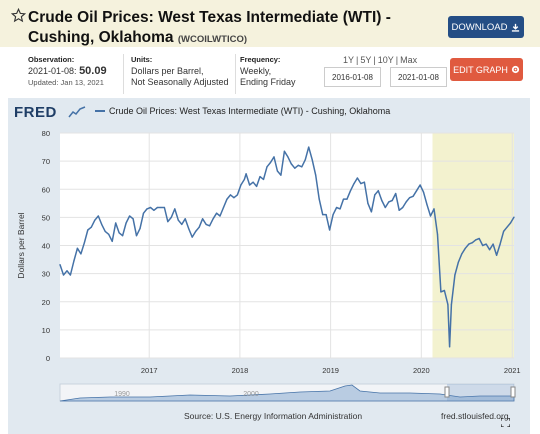 This screenshot has height=434, width=540. Describe the element at coordinates (447, 392) in the screenshot. I see `navigator-handle-left` at that location.